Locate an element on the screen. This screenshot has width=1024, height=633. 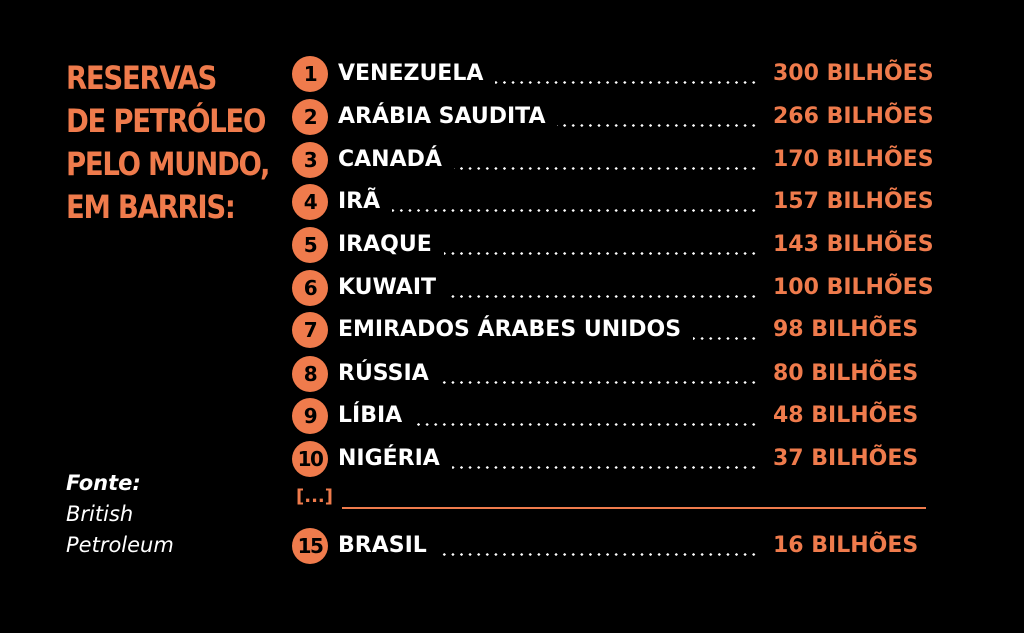
ranking-row: 10 NIGÉRIA 37 BILHÕES is located at coordinates (617, 459).